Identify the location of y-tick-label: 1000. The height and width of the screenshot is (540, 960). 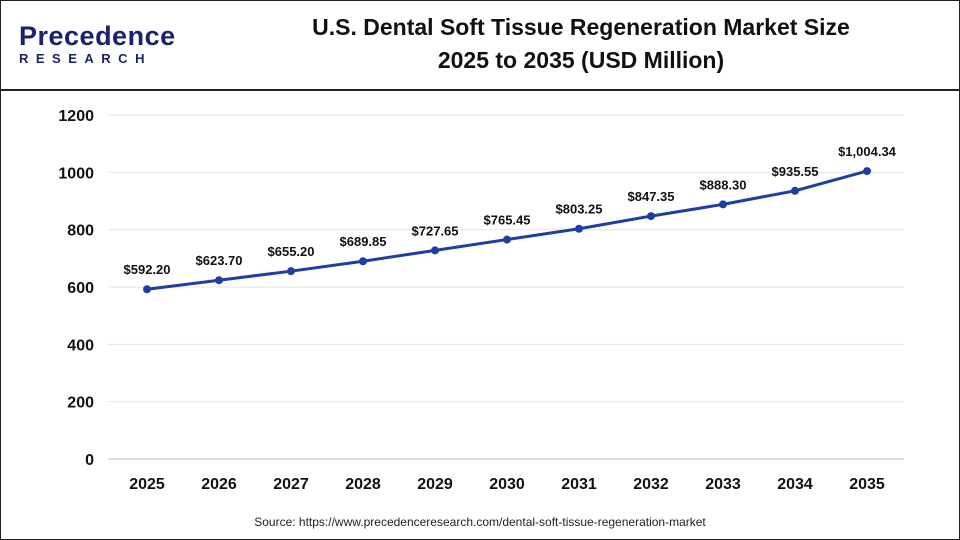
(76, 173).